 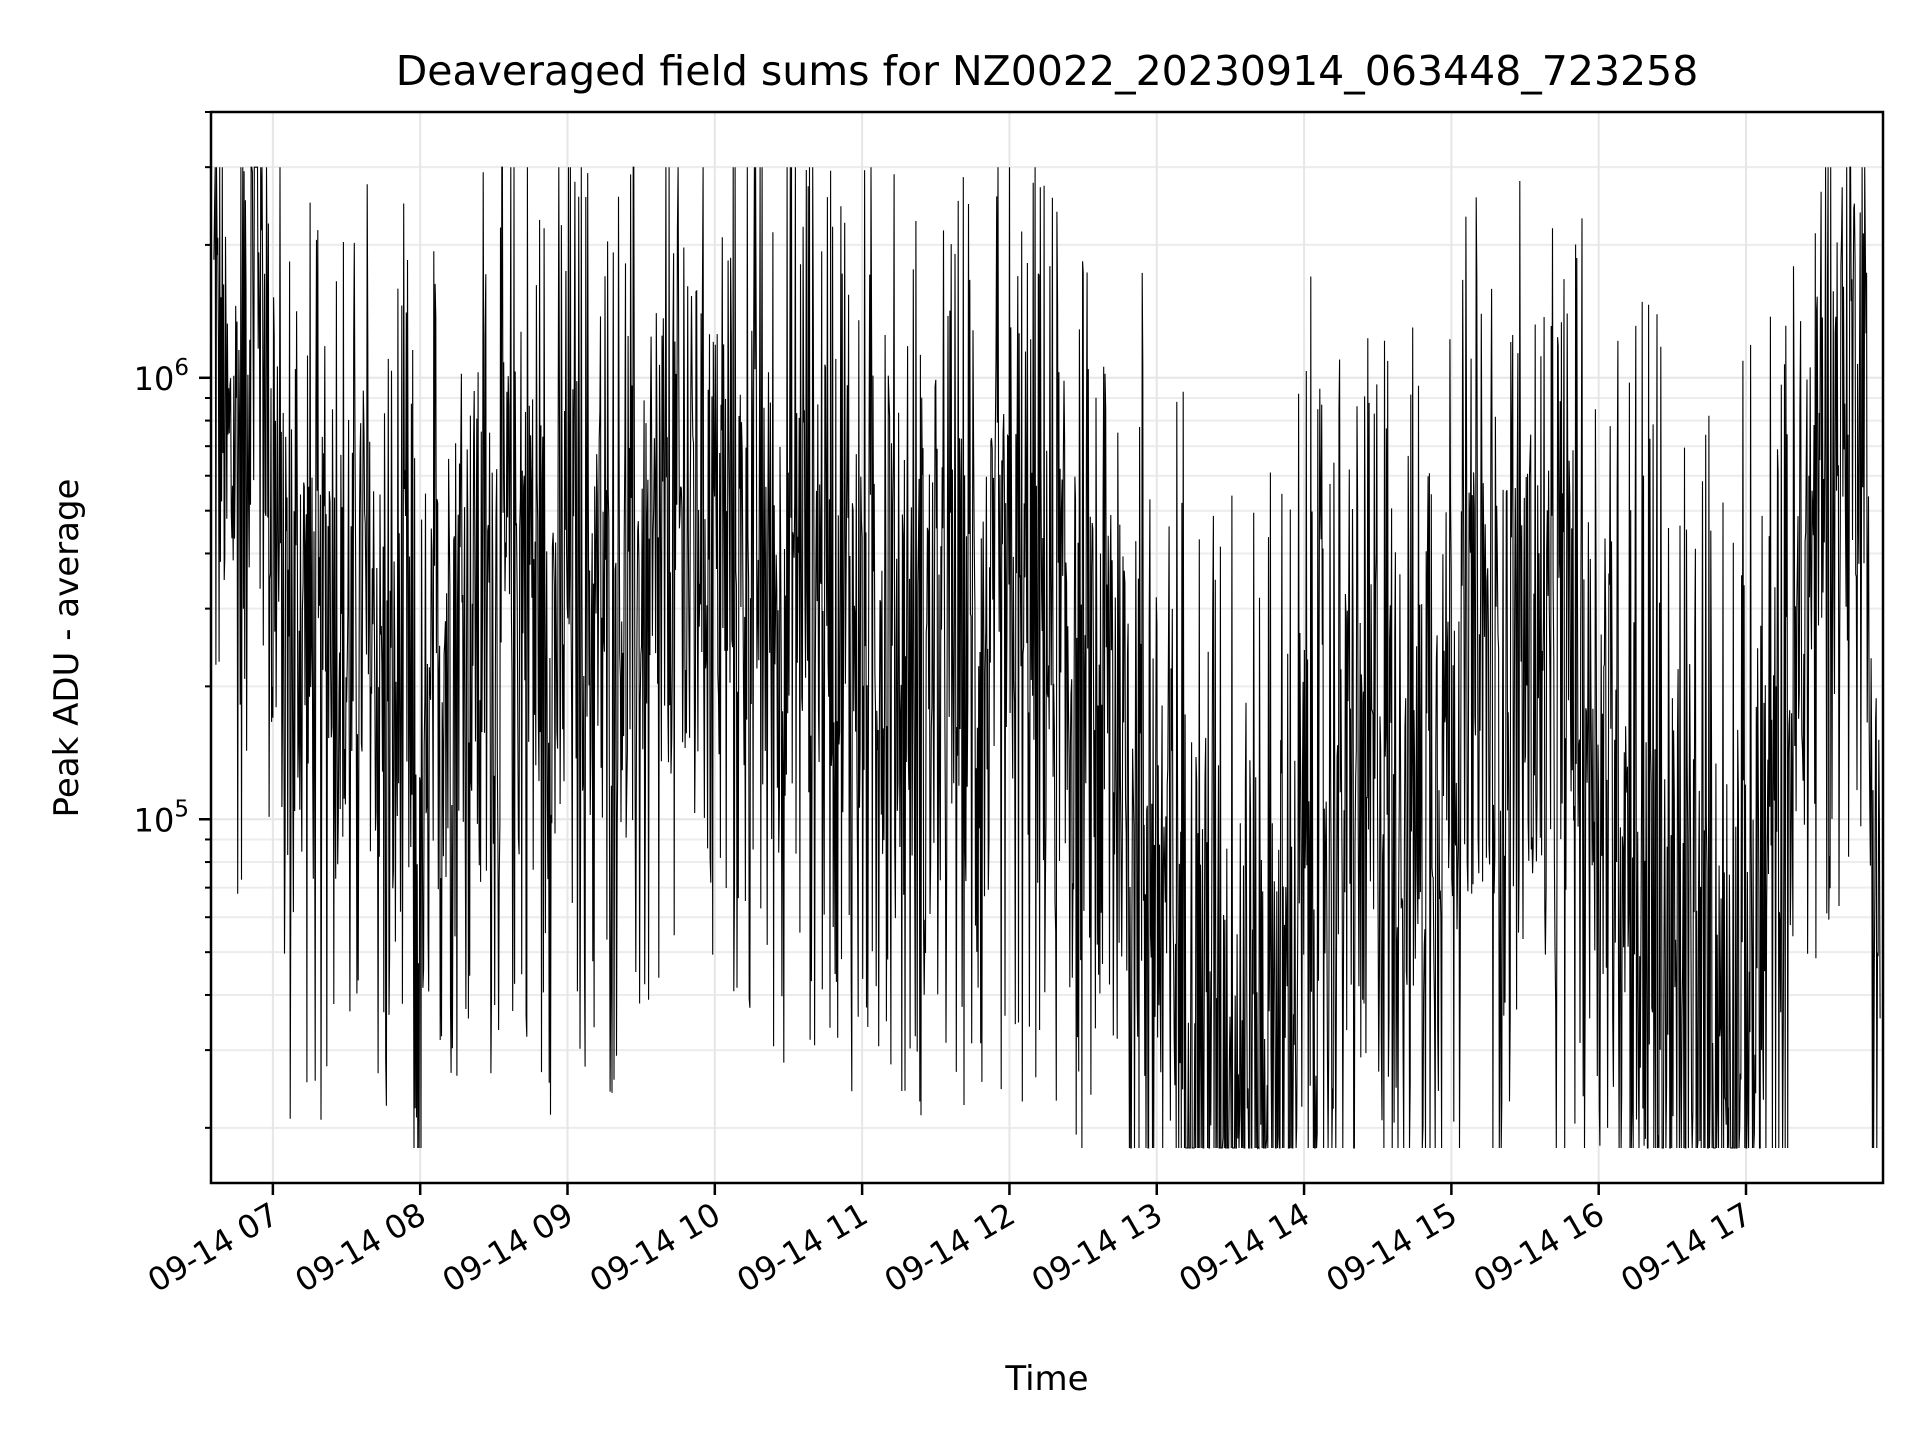 I want to click on x-tick-label: 09-14 14, so click(x=1244, y=1247).